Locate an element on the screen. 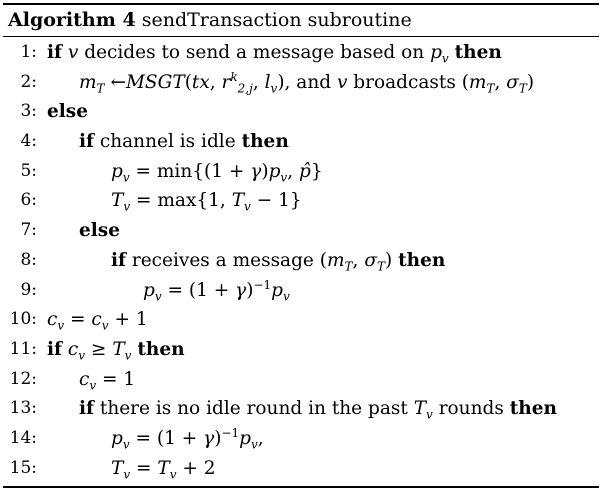 This screenshot has width=602, height=488. line-text: if channel is idle then is located at coordinates (184, 142).